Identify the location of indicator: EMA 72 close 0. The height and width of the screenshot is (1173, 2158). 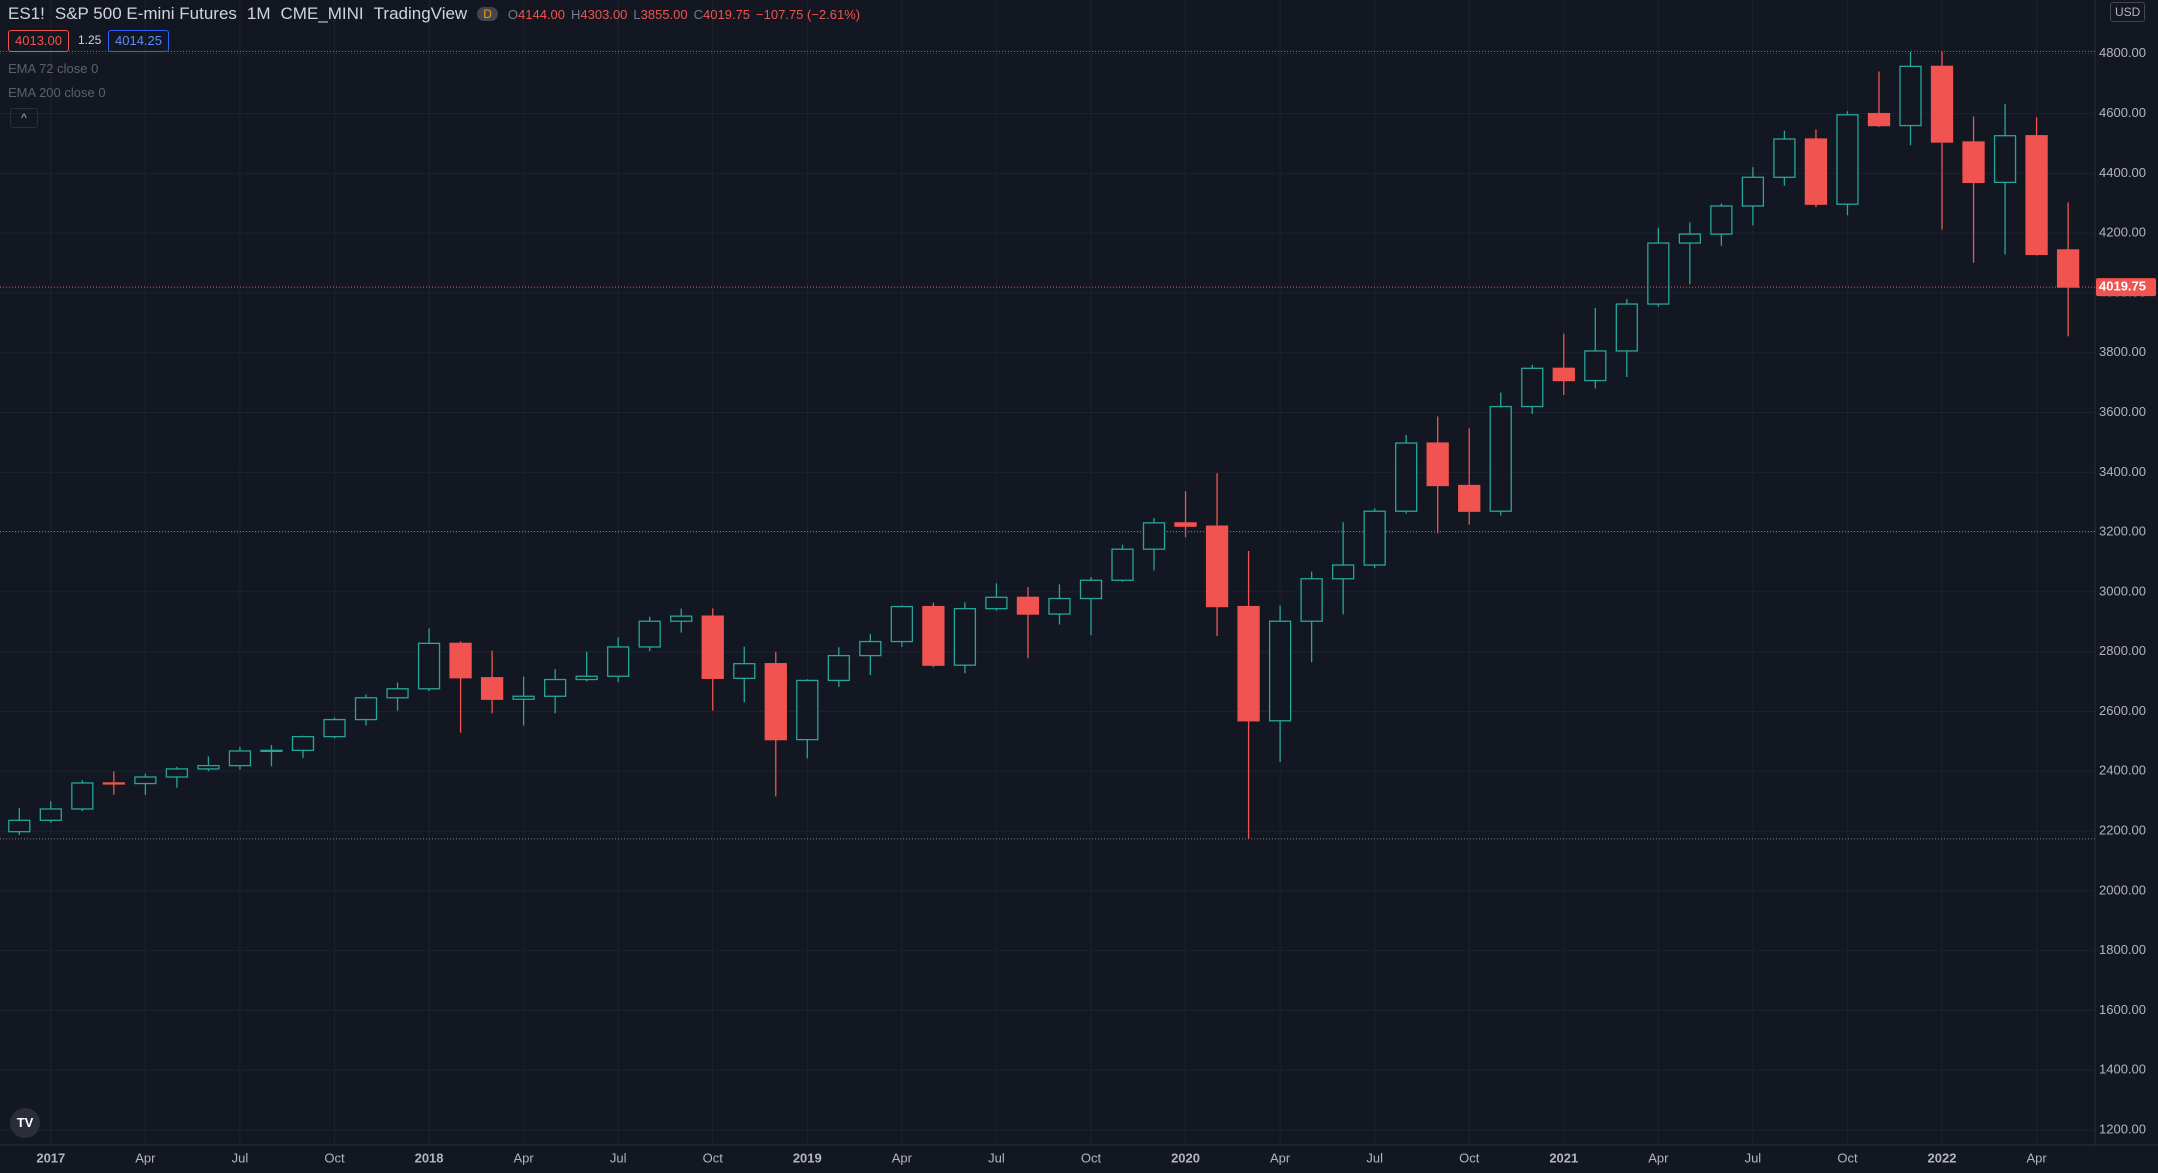
(53, 68).